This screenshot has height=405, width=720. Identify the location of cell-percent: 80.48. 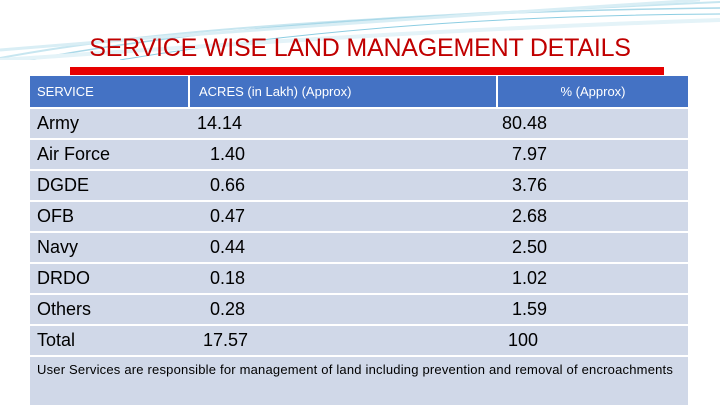
(525, 123).